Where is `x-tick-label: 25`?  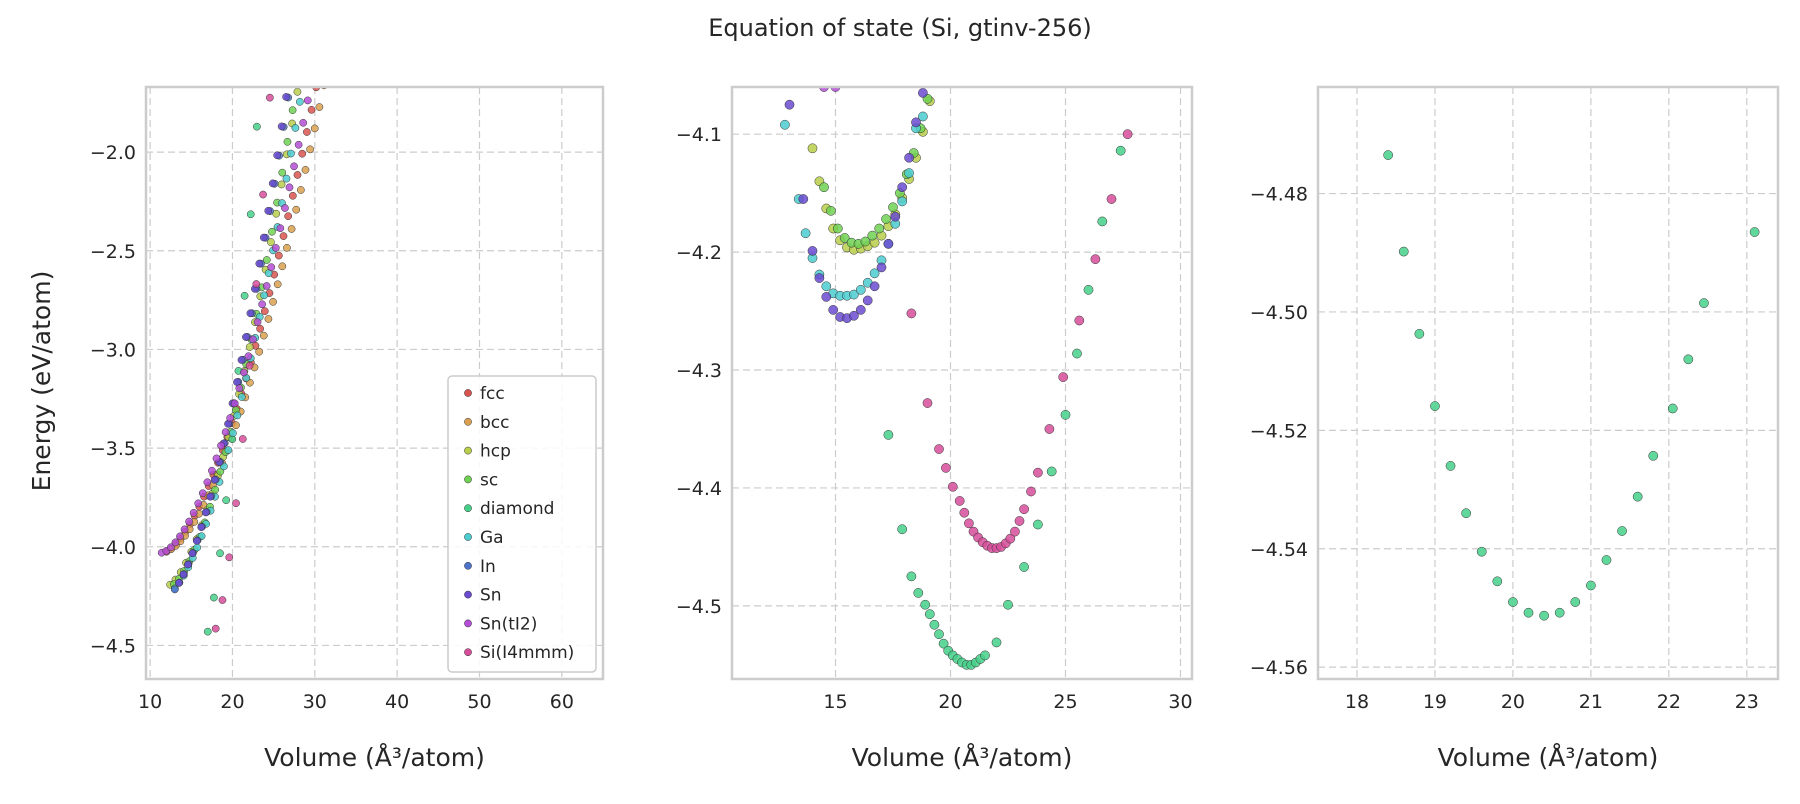
x-tick-label: 25 is located at coordinates (1065, 702).